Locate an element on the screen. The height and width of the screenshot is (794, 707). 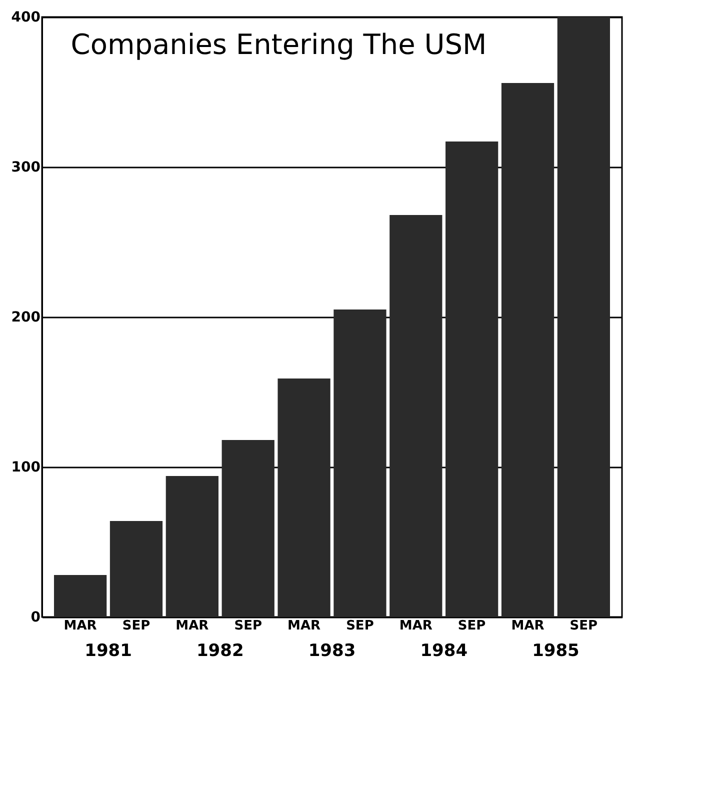
text: 1983 is located at coordinates (332, 651).